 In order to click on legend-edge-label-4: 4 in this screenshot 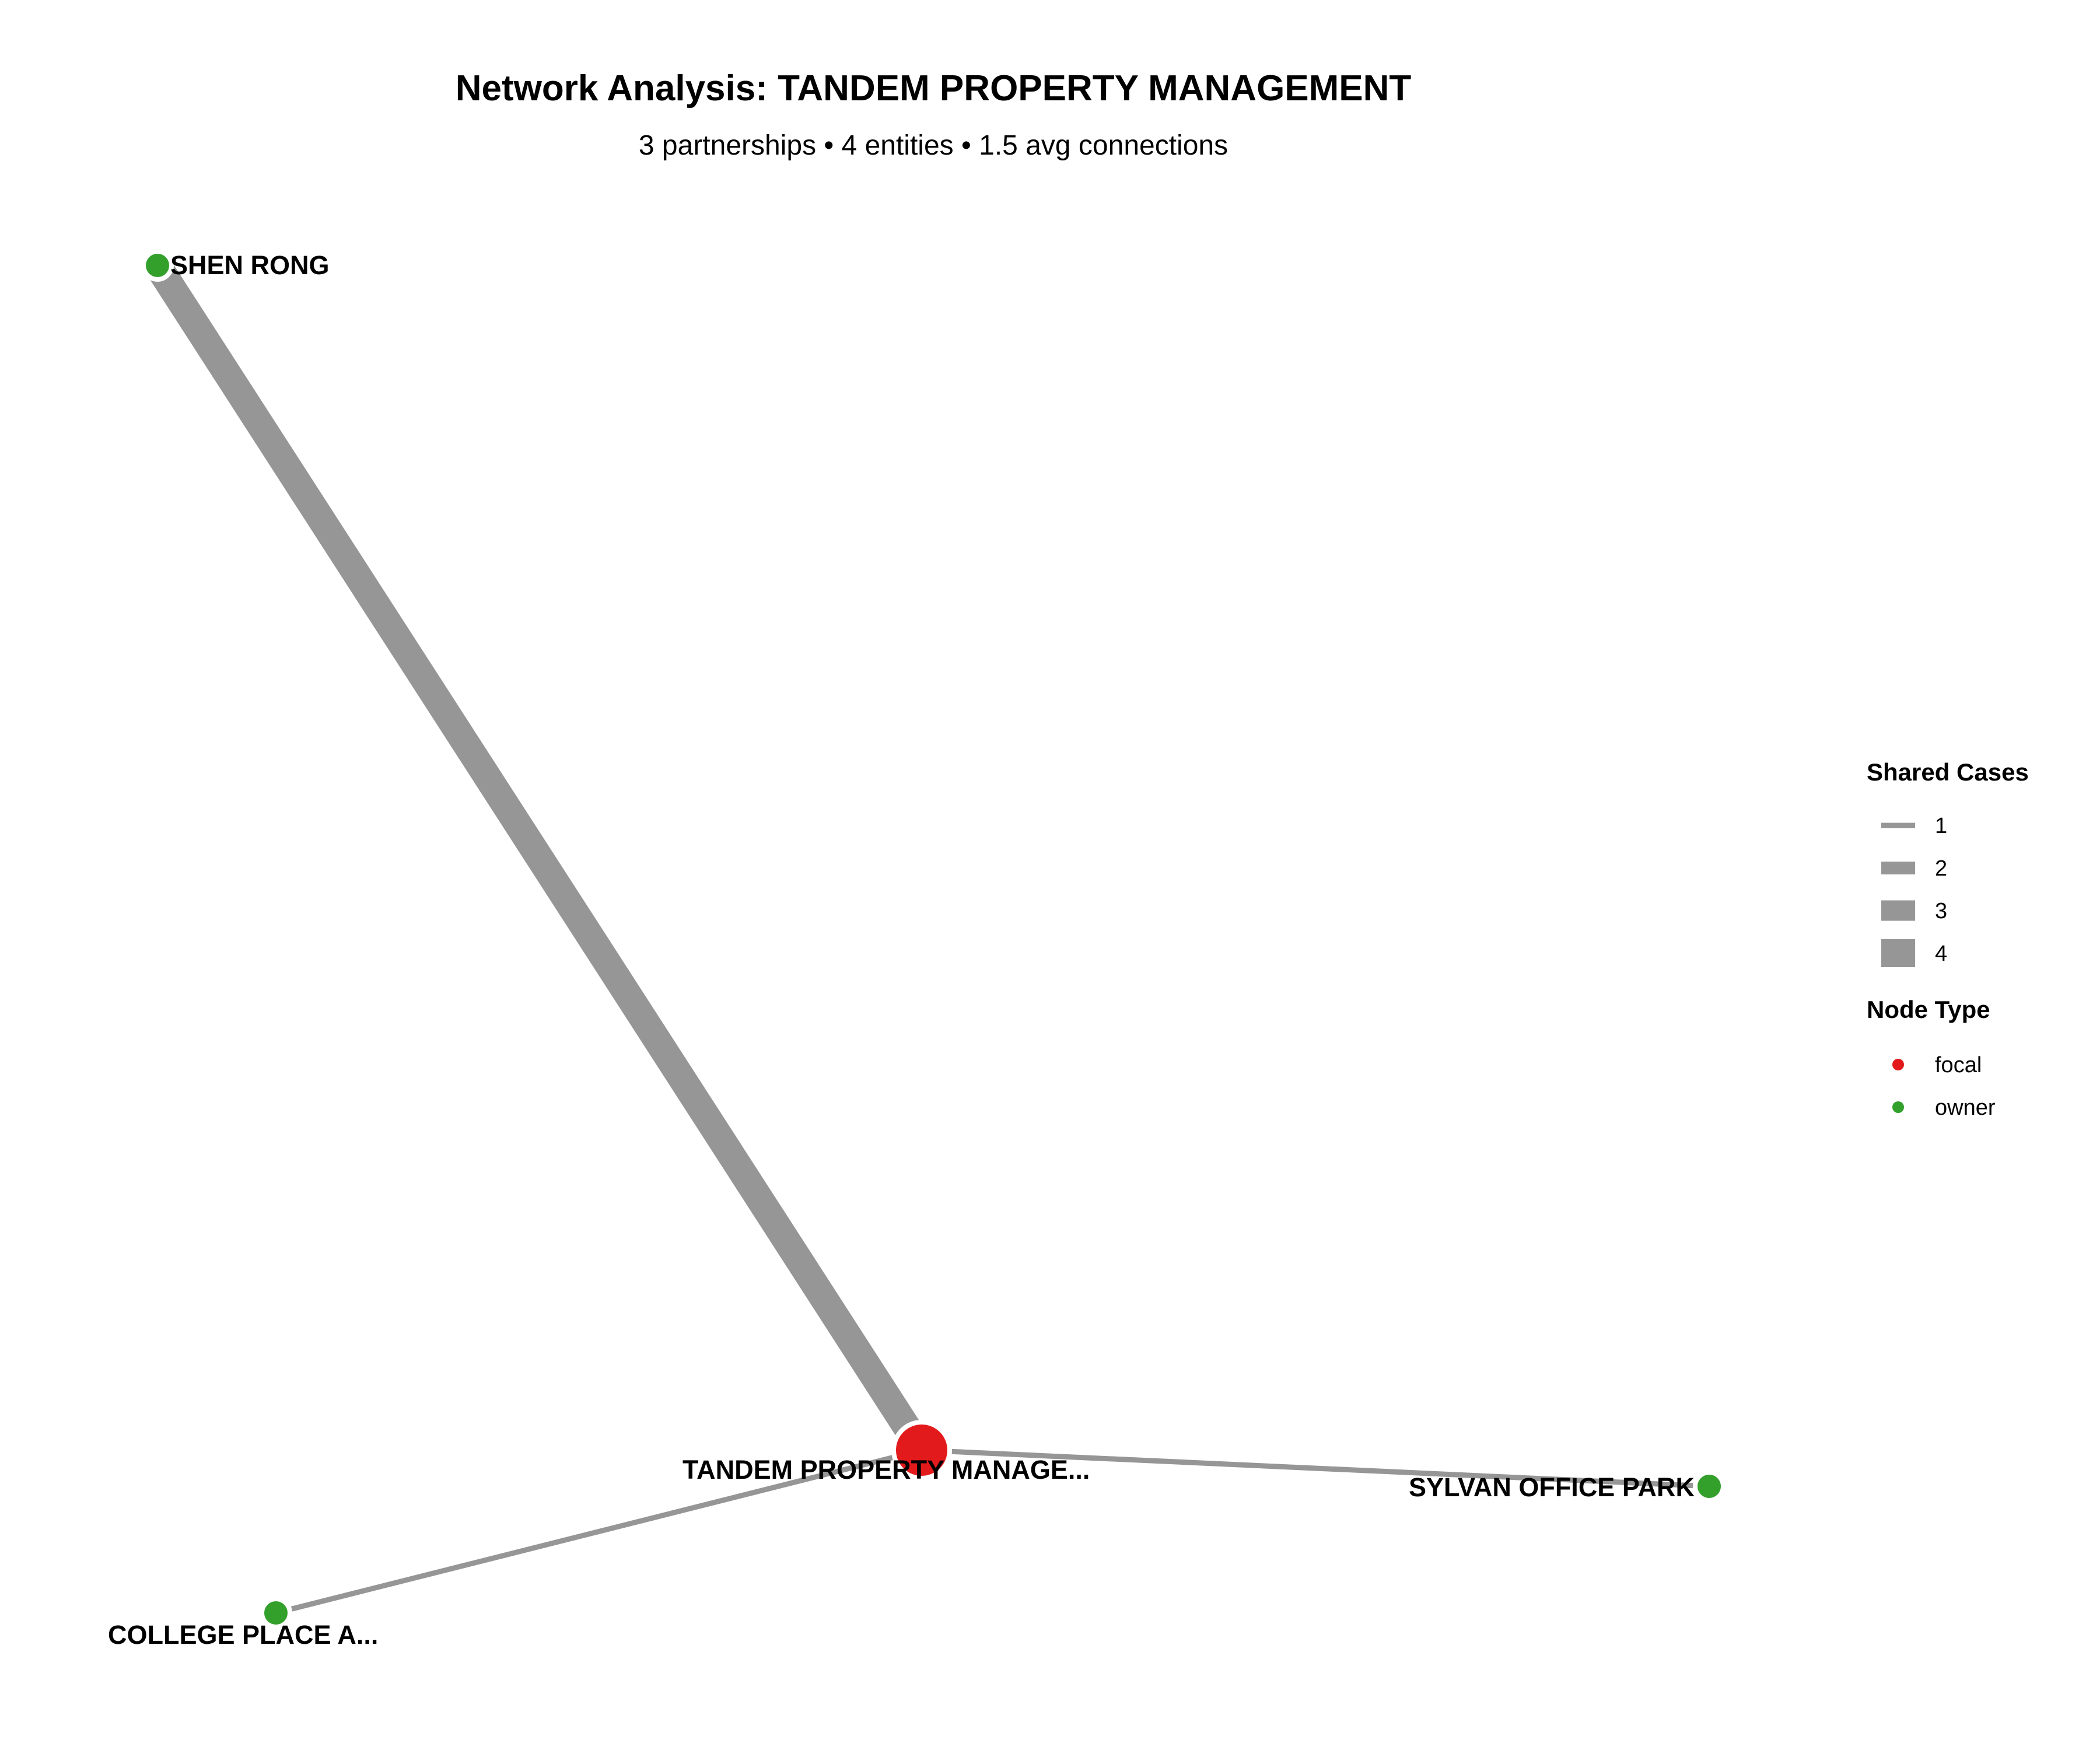, I will do `click(1941, 954)`.